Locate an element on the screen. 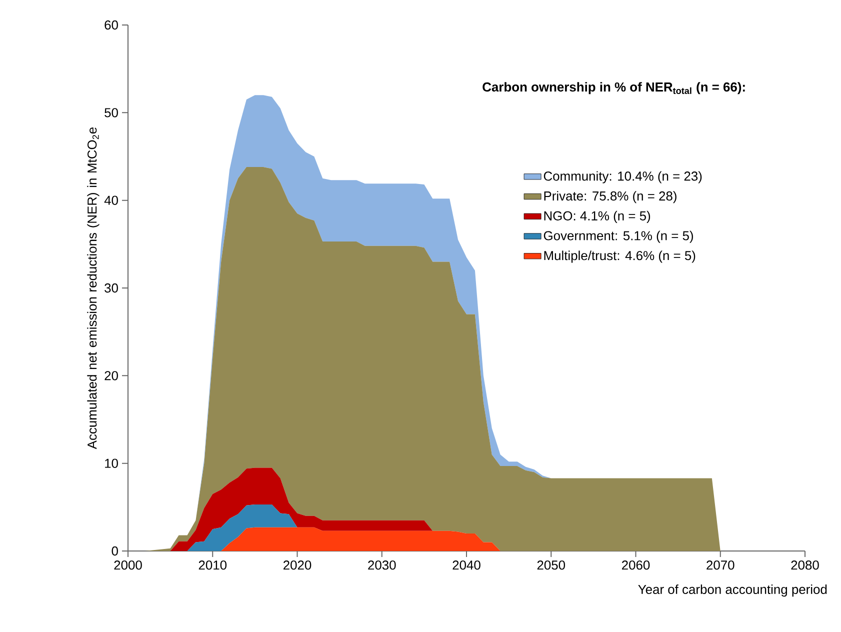 Image resolution: width=841 pixels, height=632 pixels. legend-label: Community: 10.4% (n = 23) is located at coordinates (623, 177).